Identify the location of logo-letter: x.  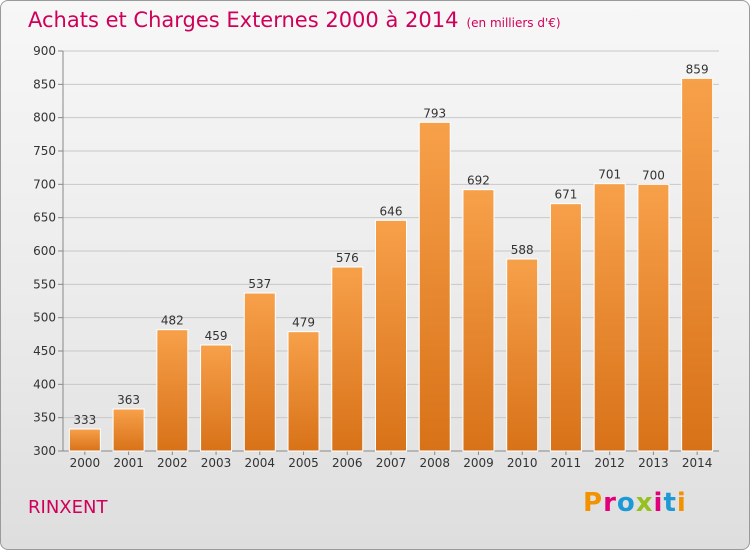
(644, 503).